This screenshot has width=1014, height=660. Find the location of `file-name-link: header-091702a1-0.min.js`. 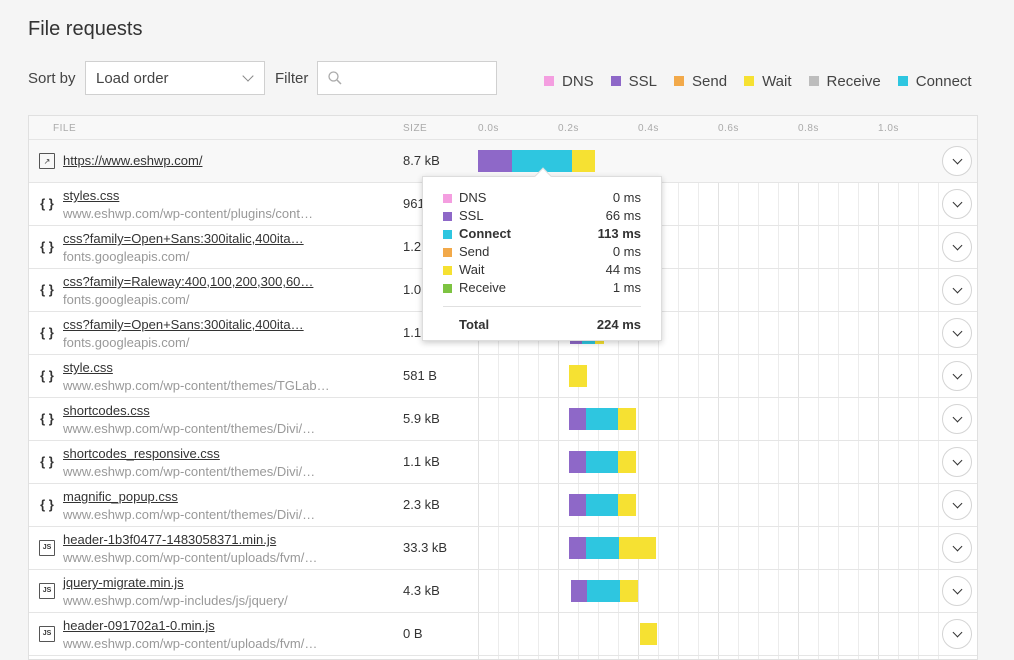

file-name-link: header-091702a1-0.min.js is located at coordinates (139, 625).